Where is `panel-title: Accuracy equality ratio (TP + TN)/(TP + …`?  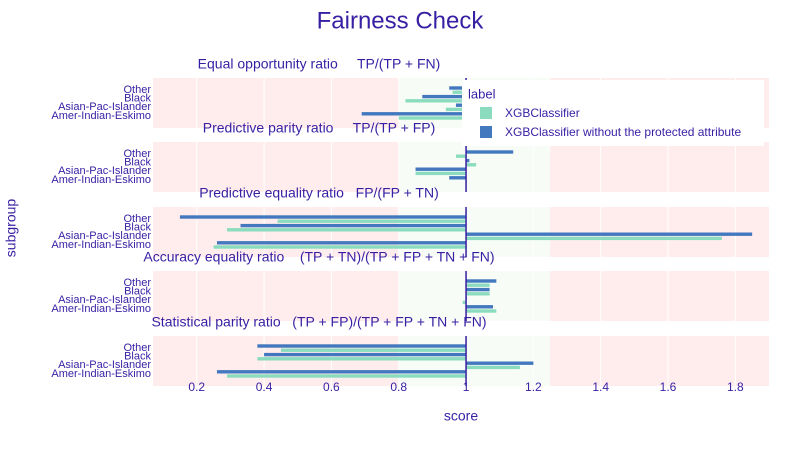 panel-title: Accuracy equality ratio (TP + TN)/(TP + … is located at coordinates (318, 257).